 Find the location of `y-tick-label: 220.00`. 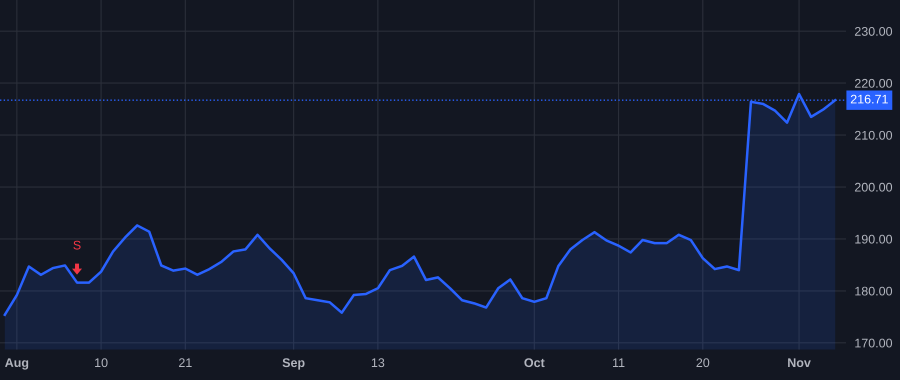

y-tick-label: 220.00 is located at coordinates (873, 83).